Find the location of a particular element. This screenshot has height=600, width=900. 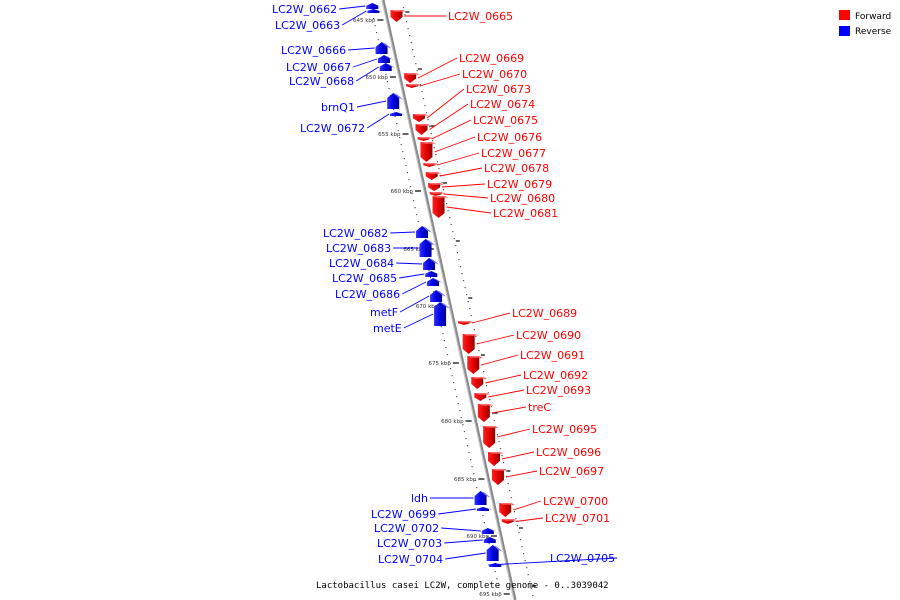

gene-label: ldh is located at coordinates (419, 498).